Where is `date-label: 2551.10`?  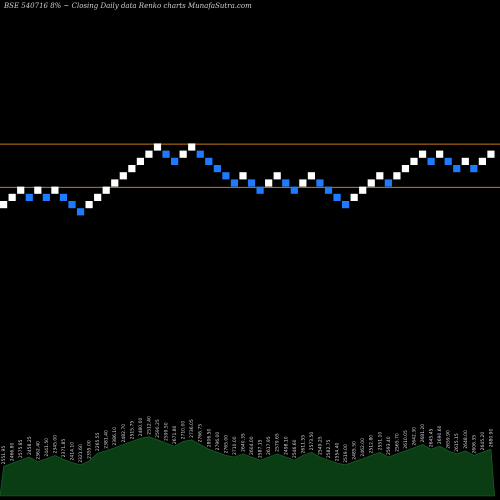 date-label: 2551.10 is located at coordinates (380, 441).